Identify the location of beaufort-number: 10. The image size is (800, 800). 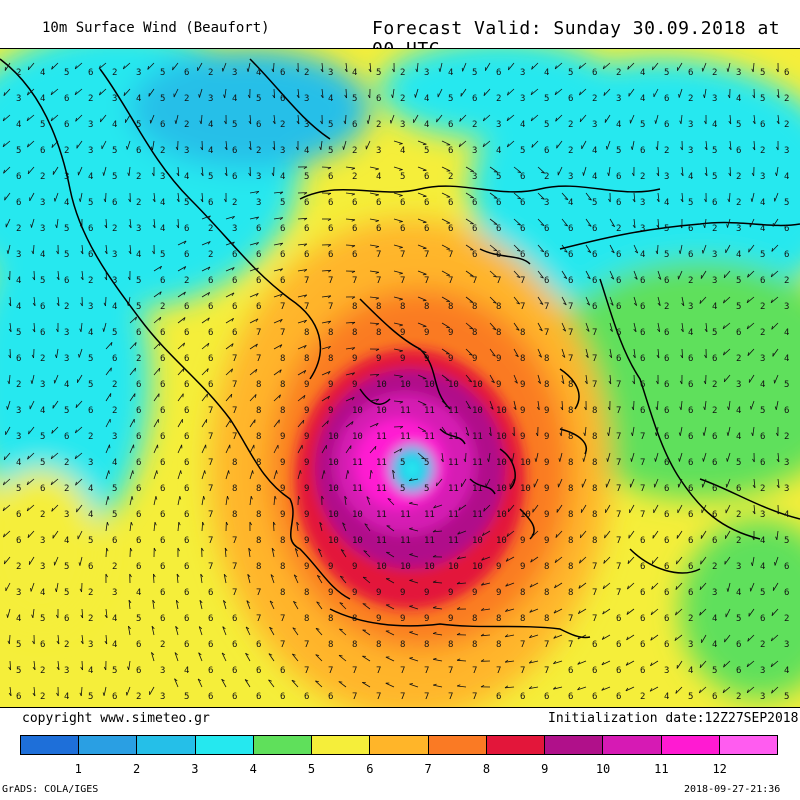
(477, 541).